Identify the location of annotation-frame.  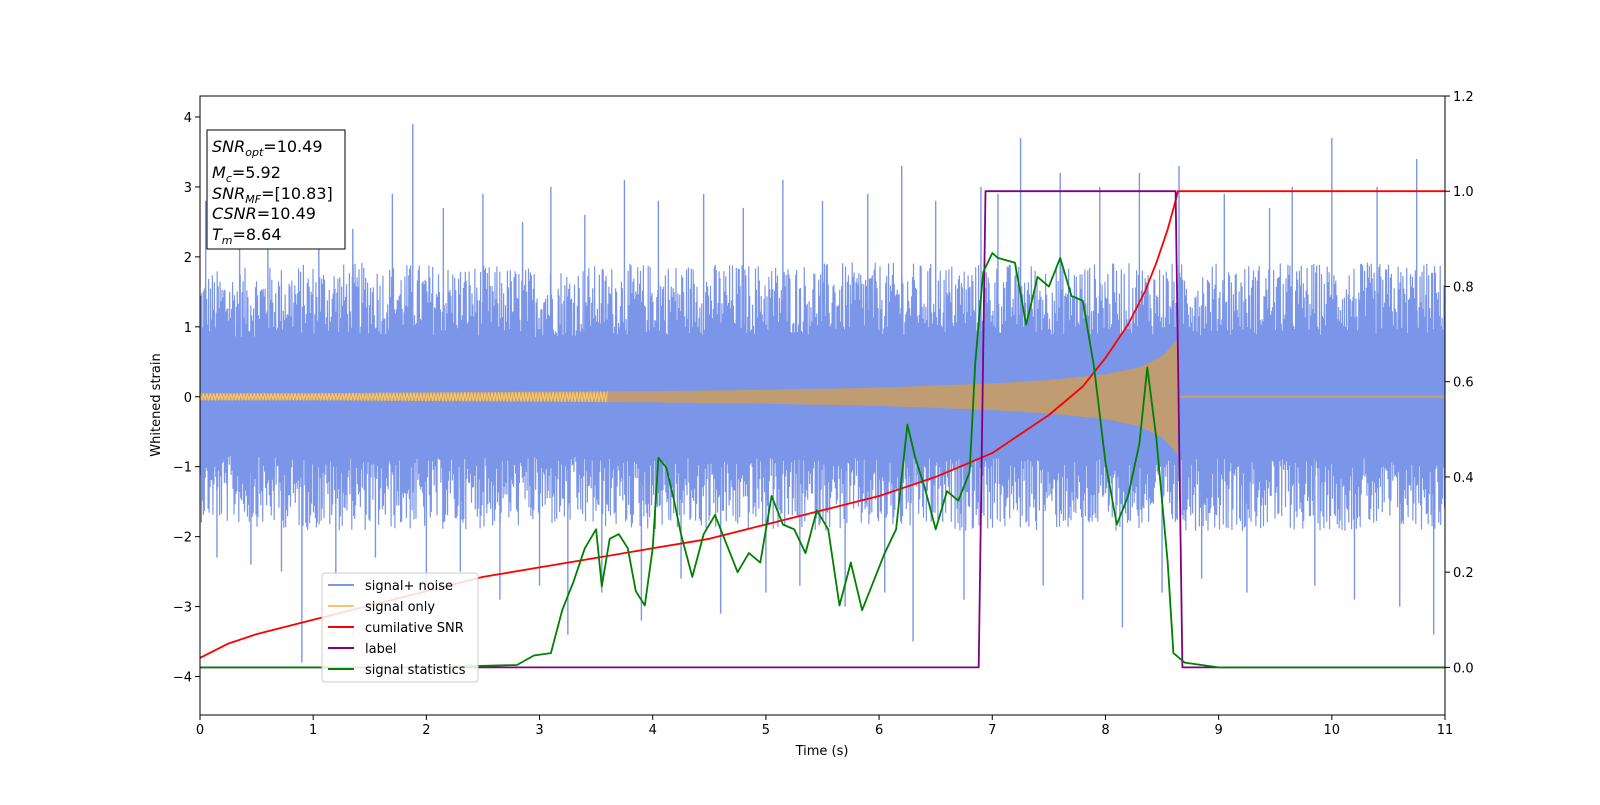
(276, 189).